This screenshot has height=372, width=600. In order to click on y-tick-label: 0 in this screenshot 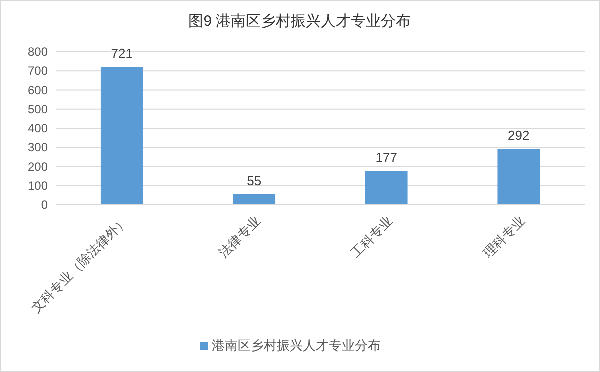, I will do `click(44, 205)`.